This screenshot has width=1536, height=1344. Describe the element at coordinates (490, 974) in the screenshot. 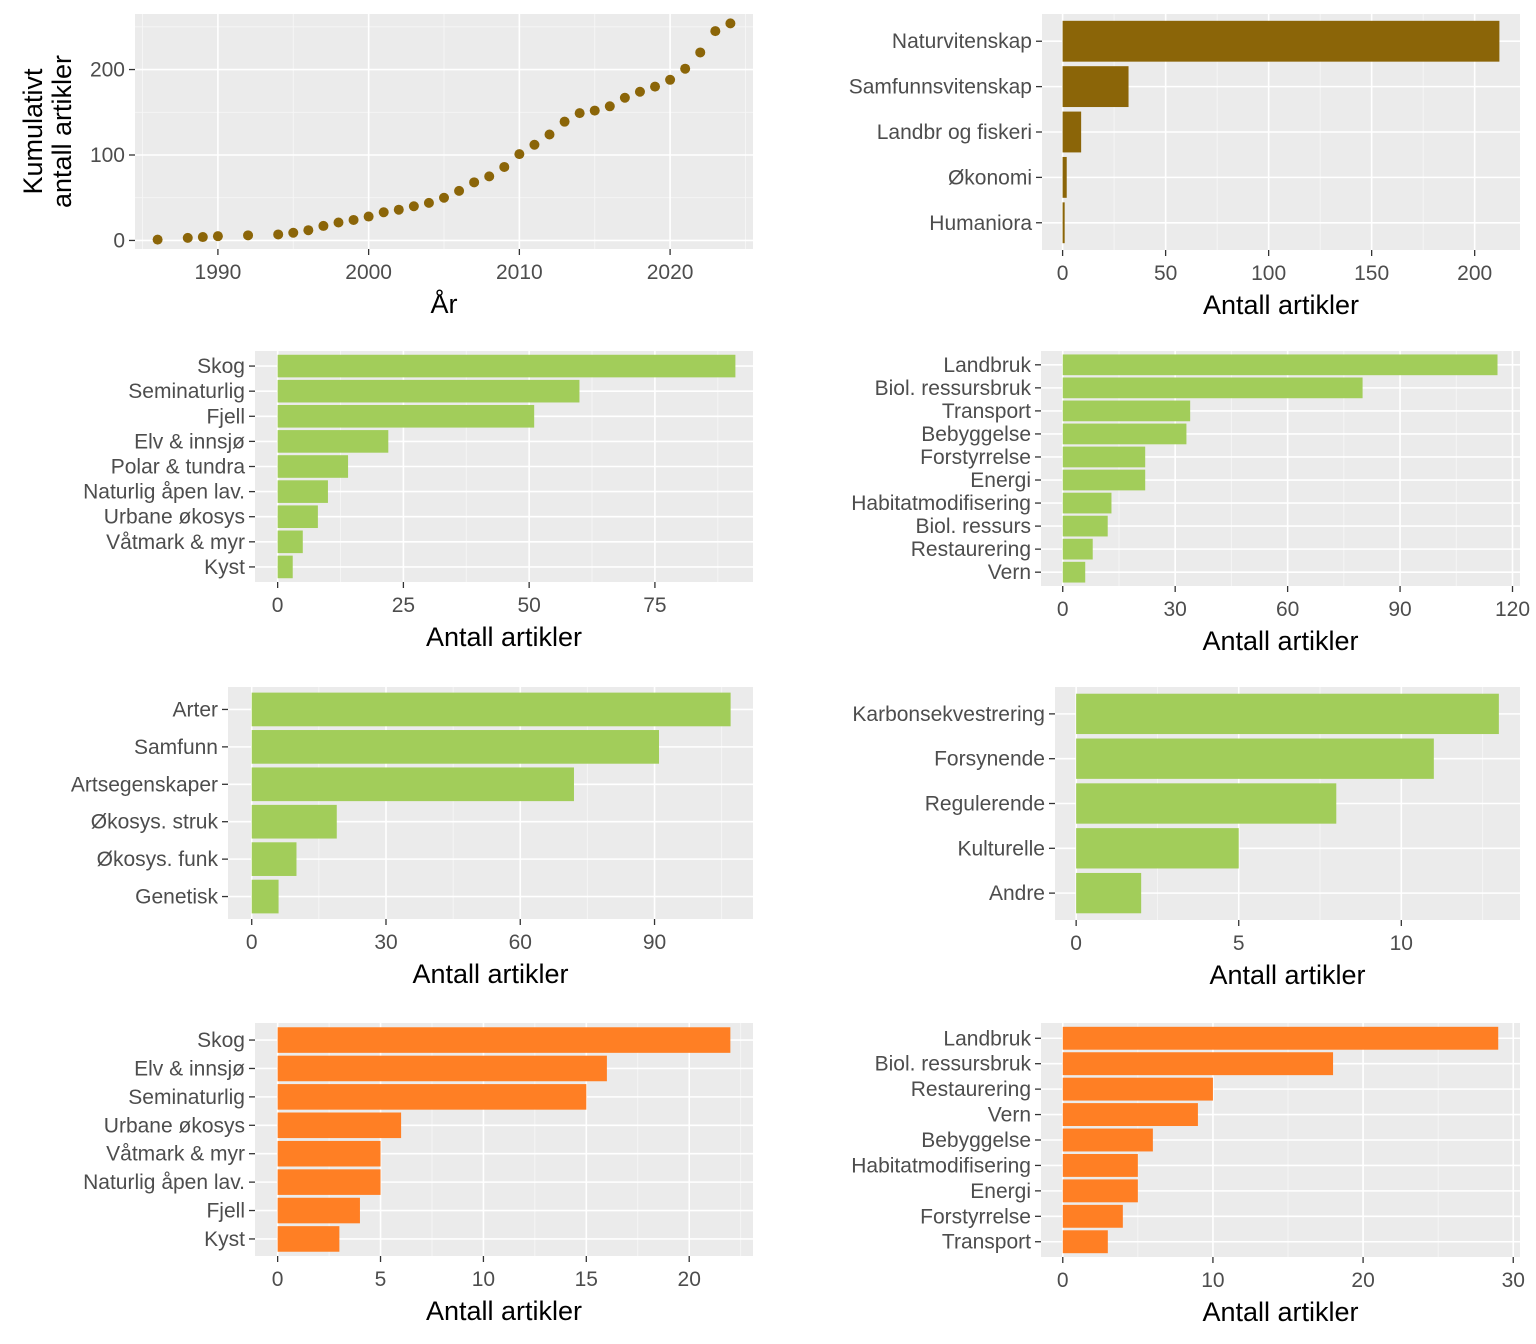

I see `x-axis-title: Antall artikler` at that location.